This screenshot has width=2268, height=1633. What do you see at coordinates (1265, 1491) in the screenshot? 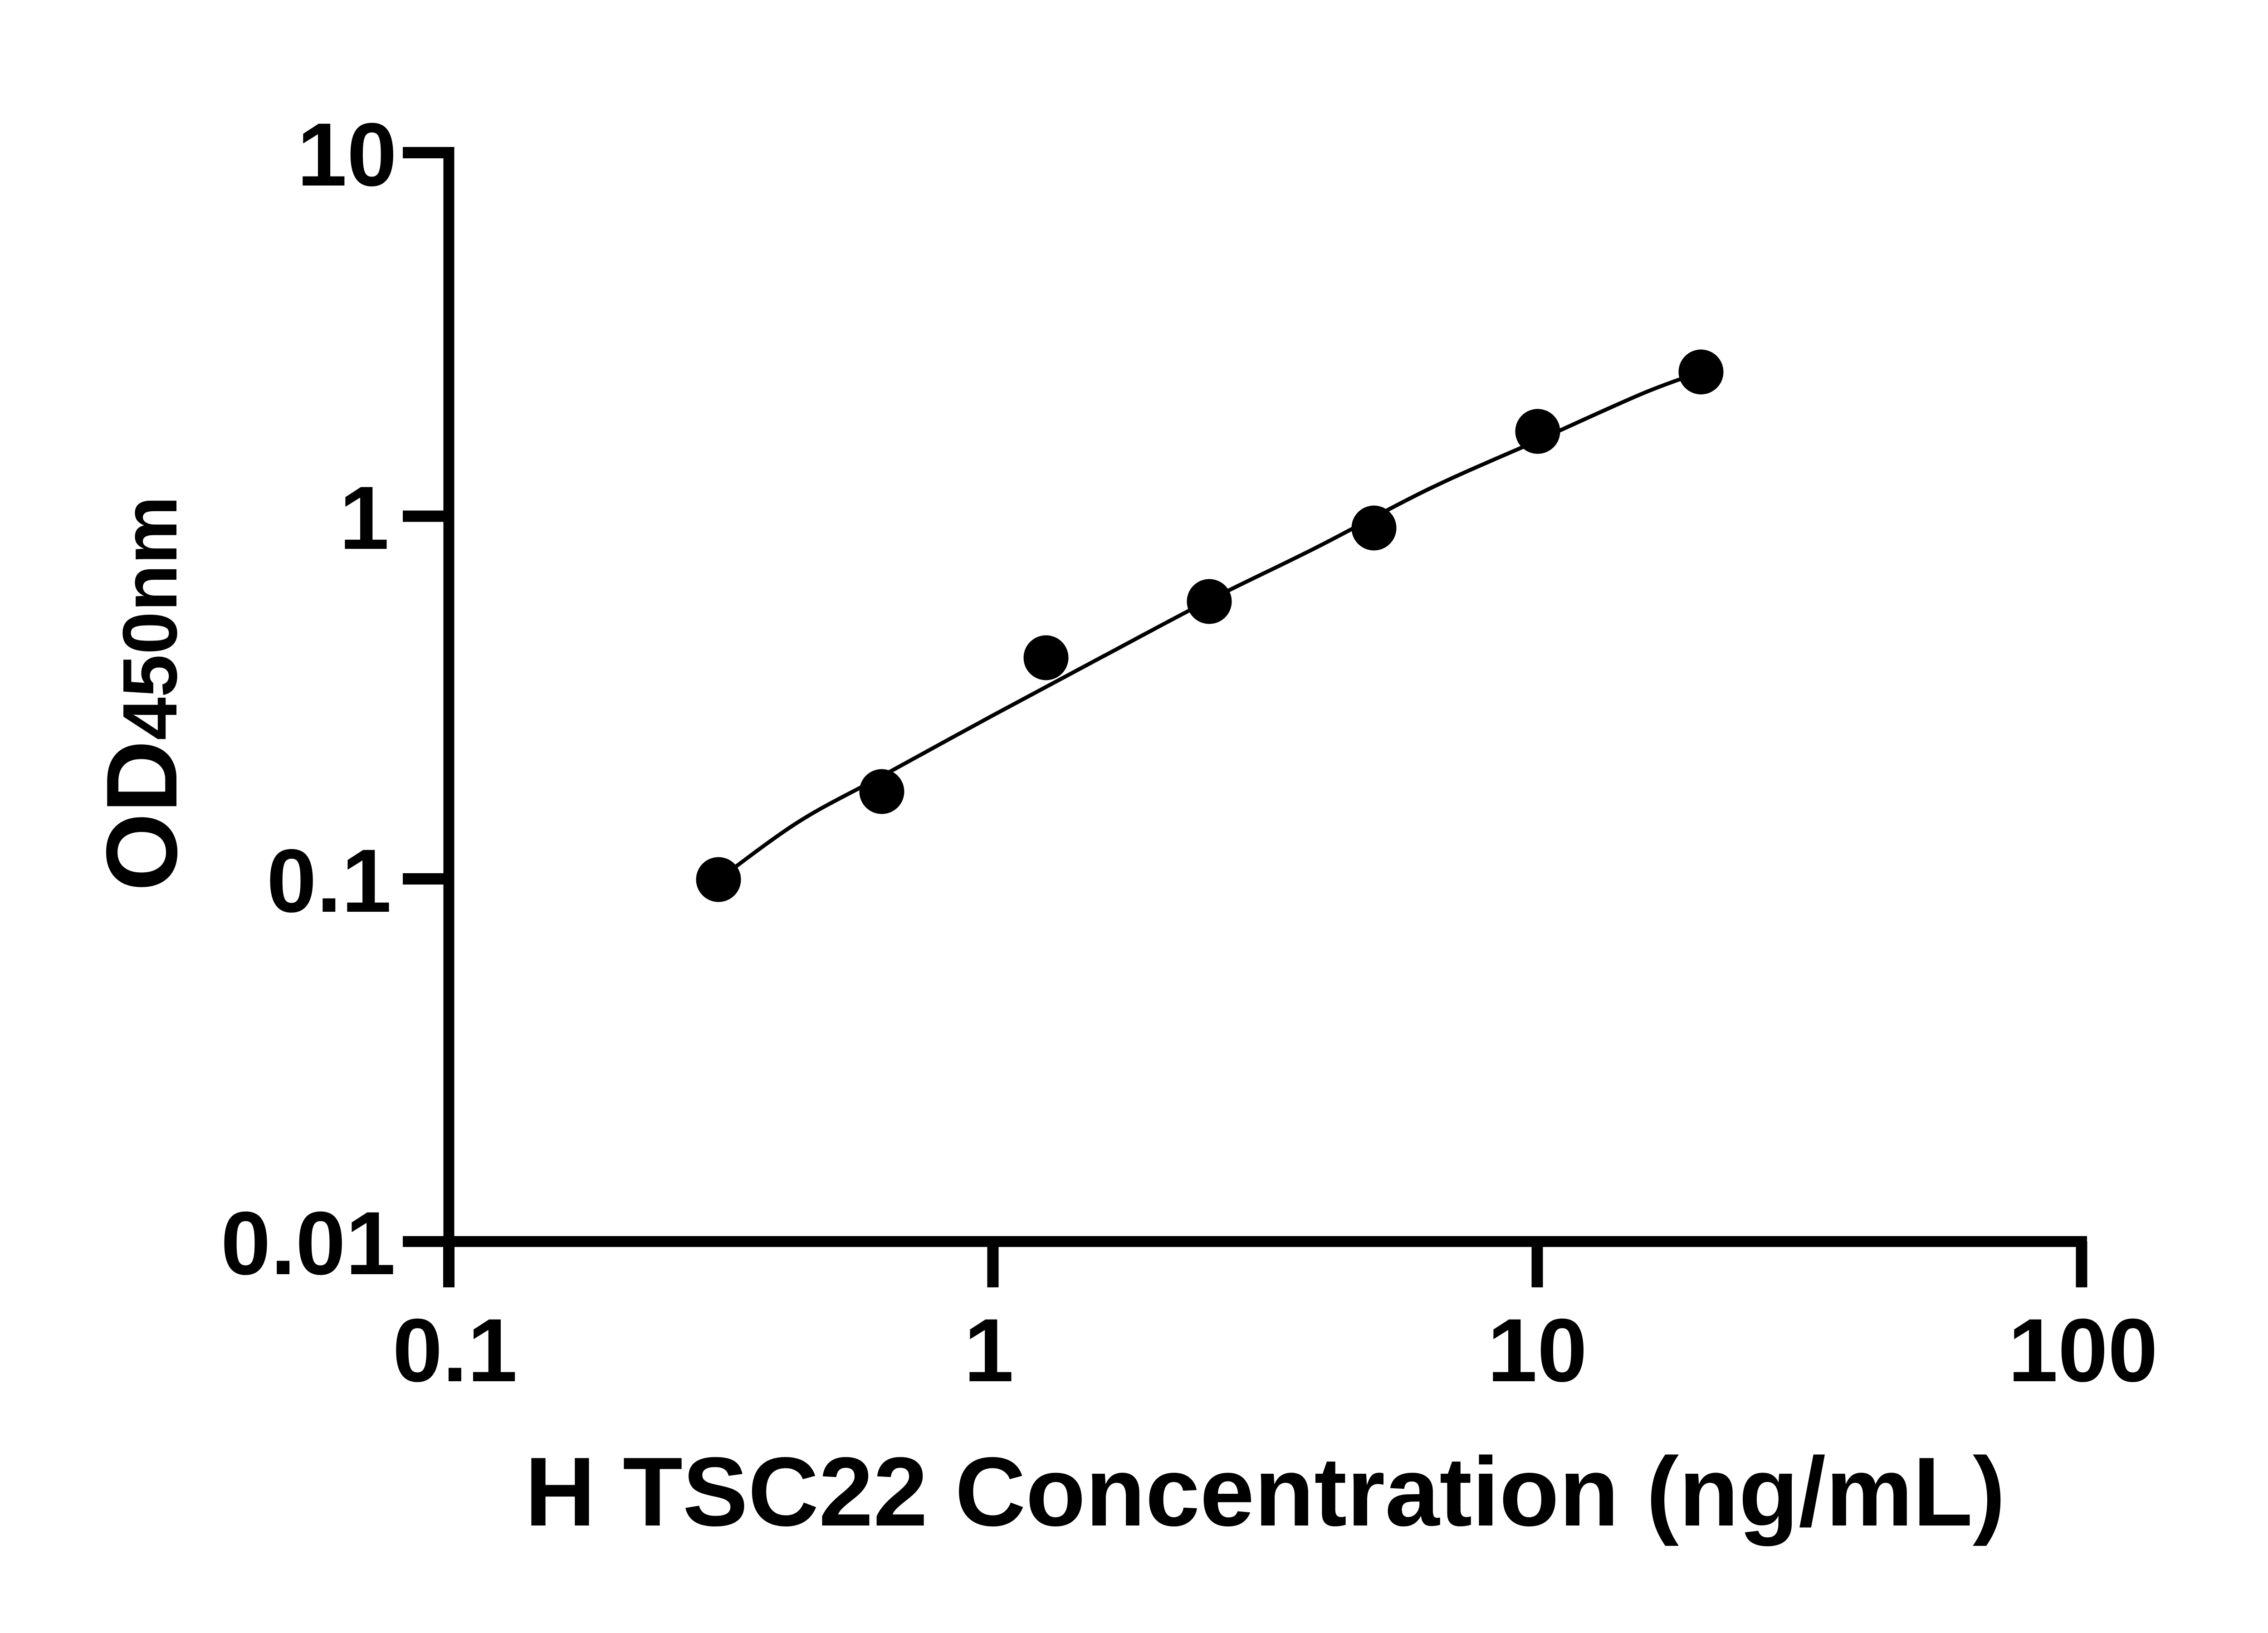
I see `svg-text: H TSC22 Concentration (ng/mL)` at bounding box center [1265, 1491].